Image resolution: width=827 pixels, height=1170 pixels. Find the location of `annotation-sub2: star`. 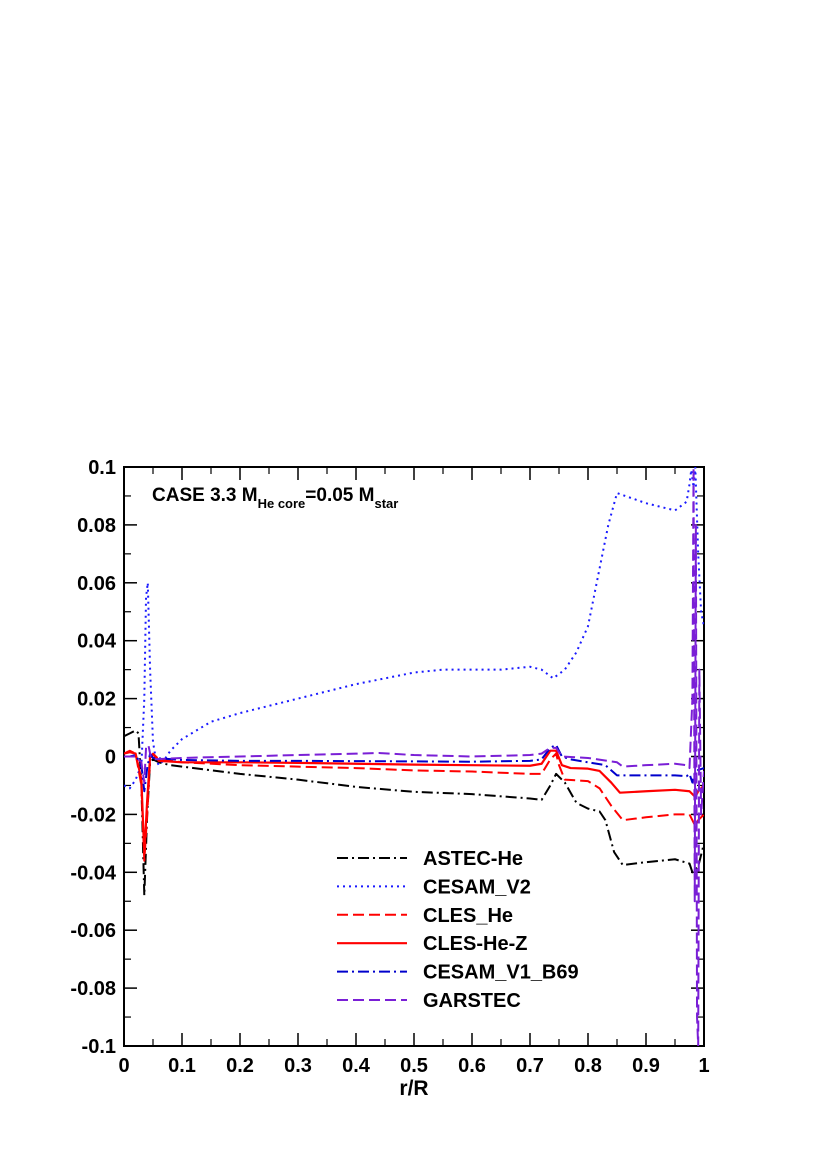

annotation-sub2: star is located at coordinates (386, 503).